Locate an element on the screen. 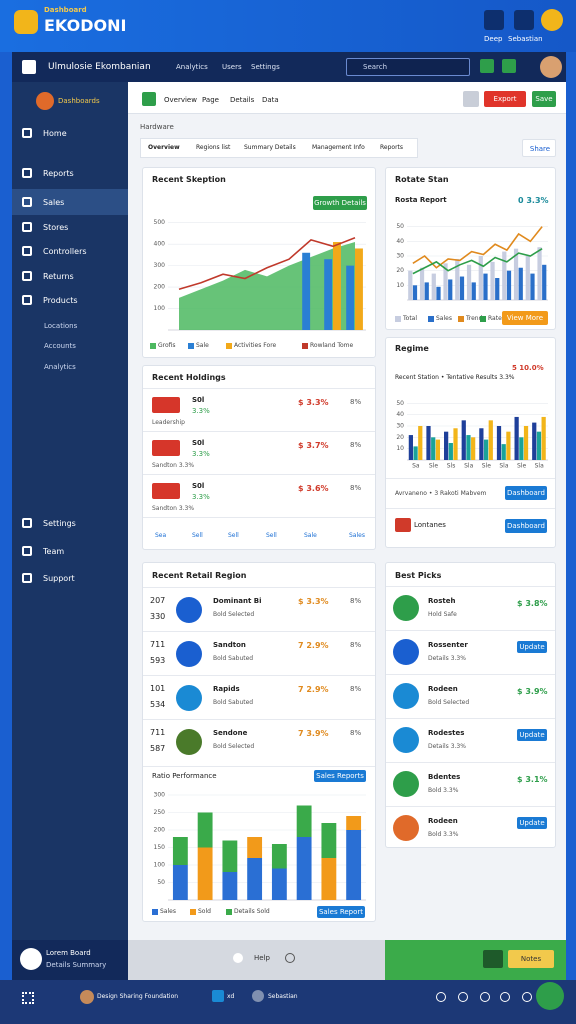 The width and height of the screenshot is (576, 1024). growth-button-label: Growth Details is located at coordinates (340, 203).